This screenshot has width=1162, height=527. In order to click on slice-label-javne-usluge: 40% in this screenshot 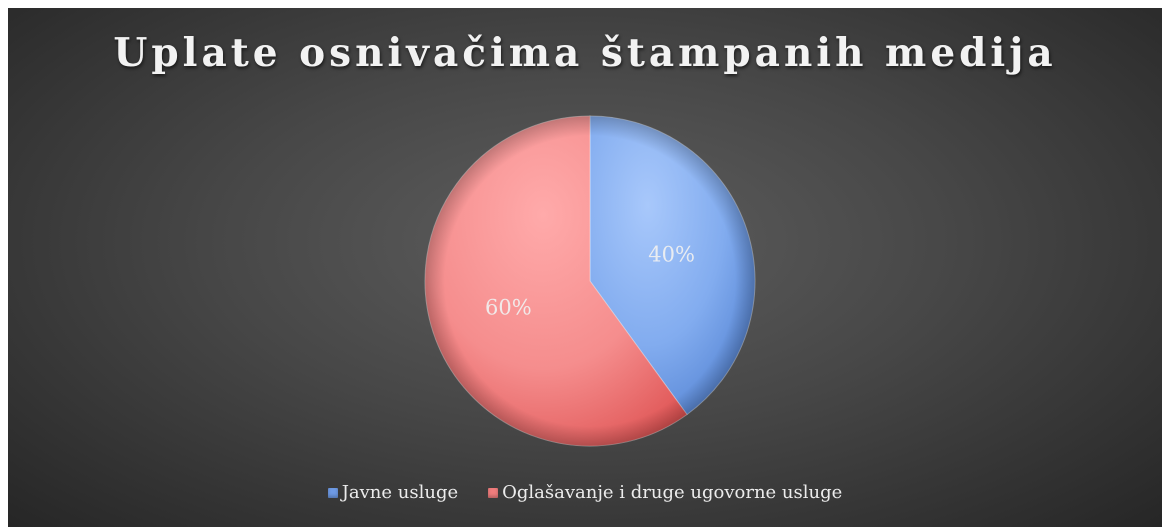, I will do `click(671, 254)`.